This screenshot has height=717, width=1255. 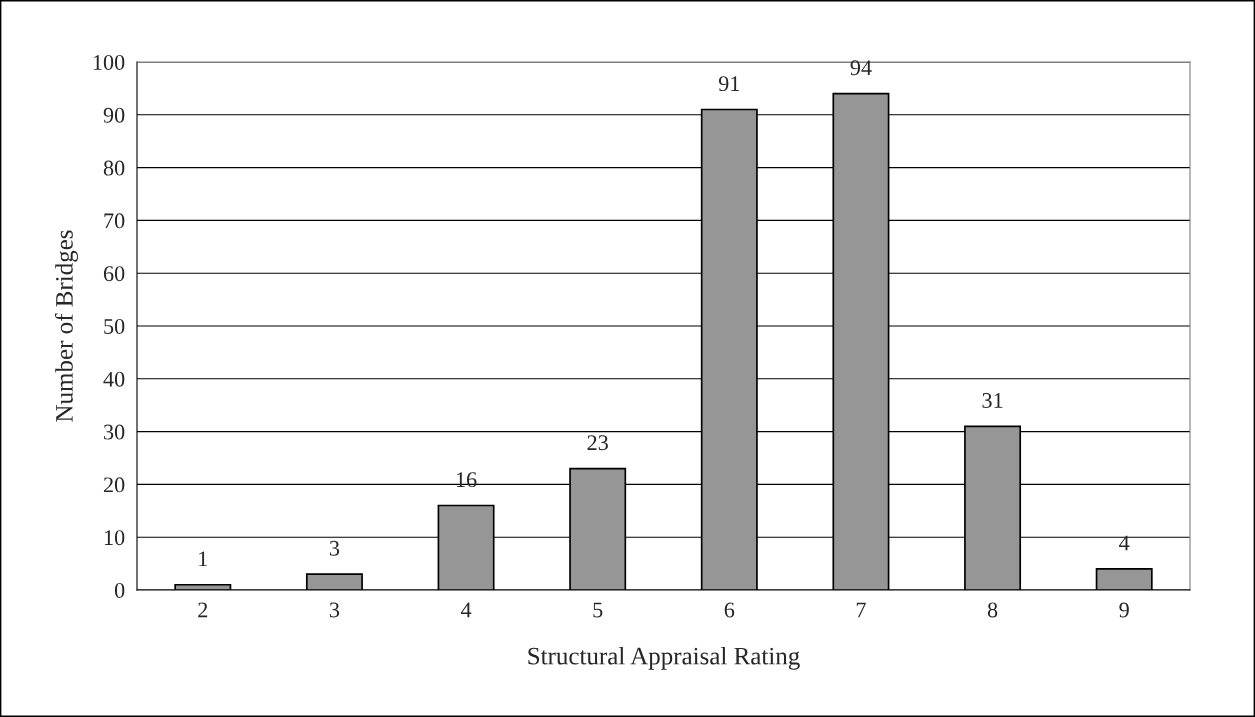 What do you see at coordinates (119, 590) in the screenshot?
I see `y-tick-label: 0` at bounding box center [119, 590].